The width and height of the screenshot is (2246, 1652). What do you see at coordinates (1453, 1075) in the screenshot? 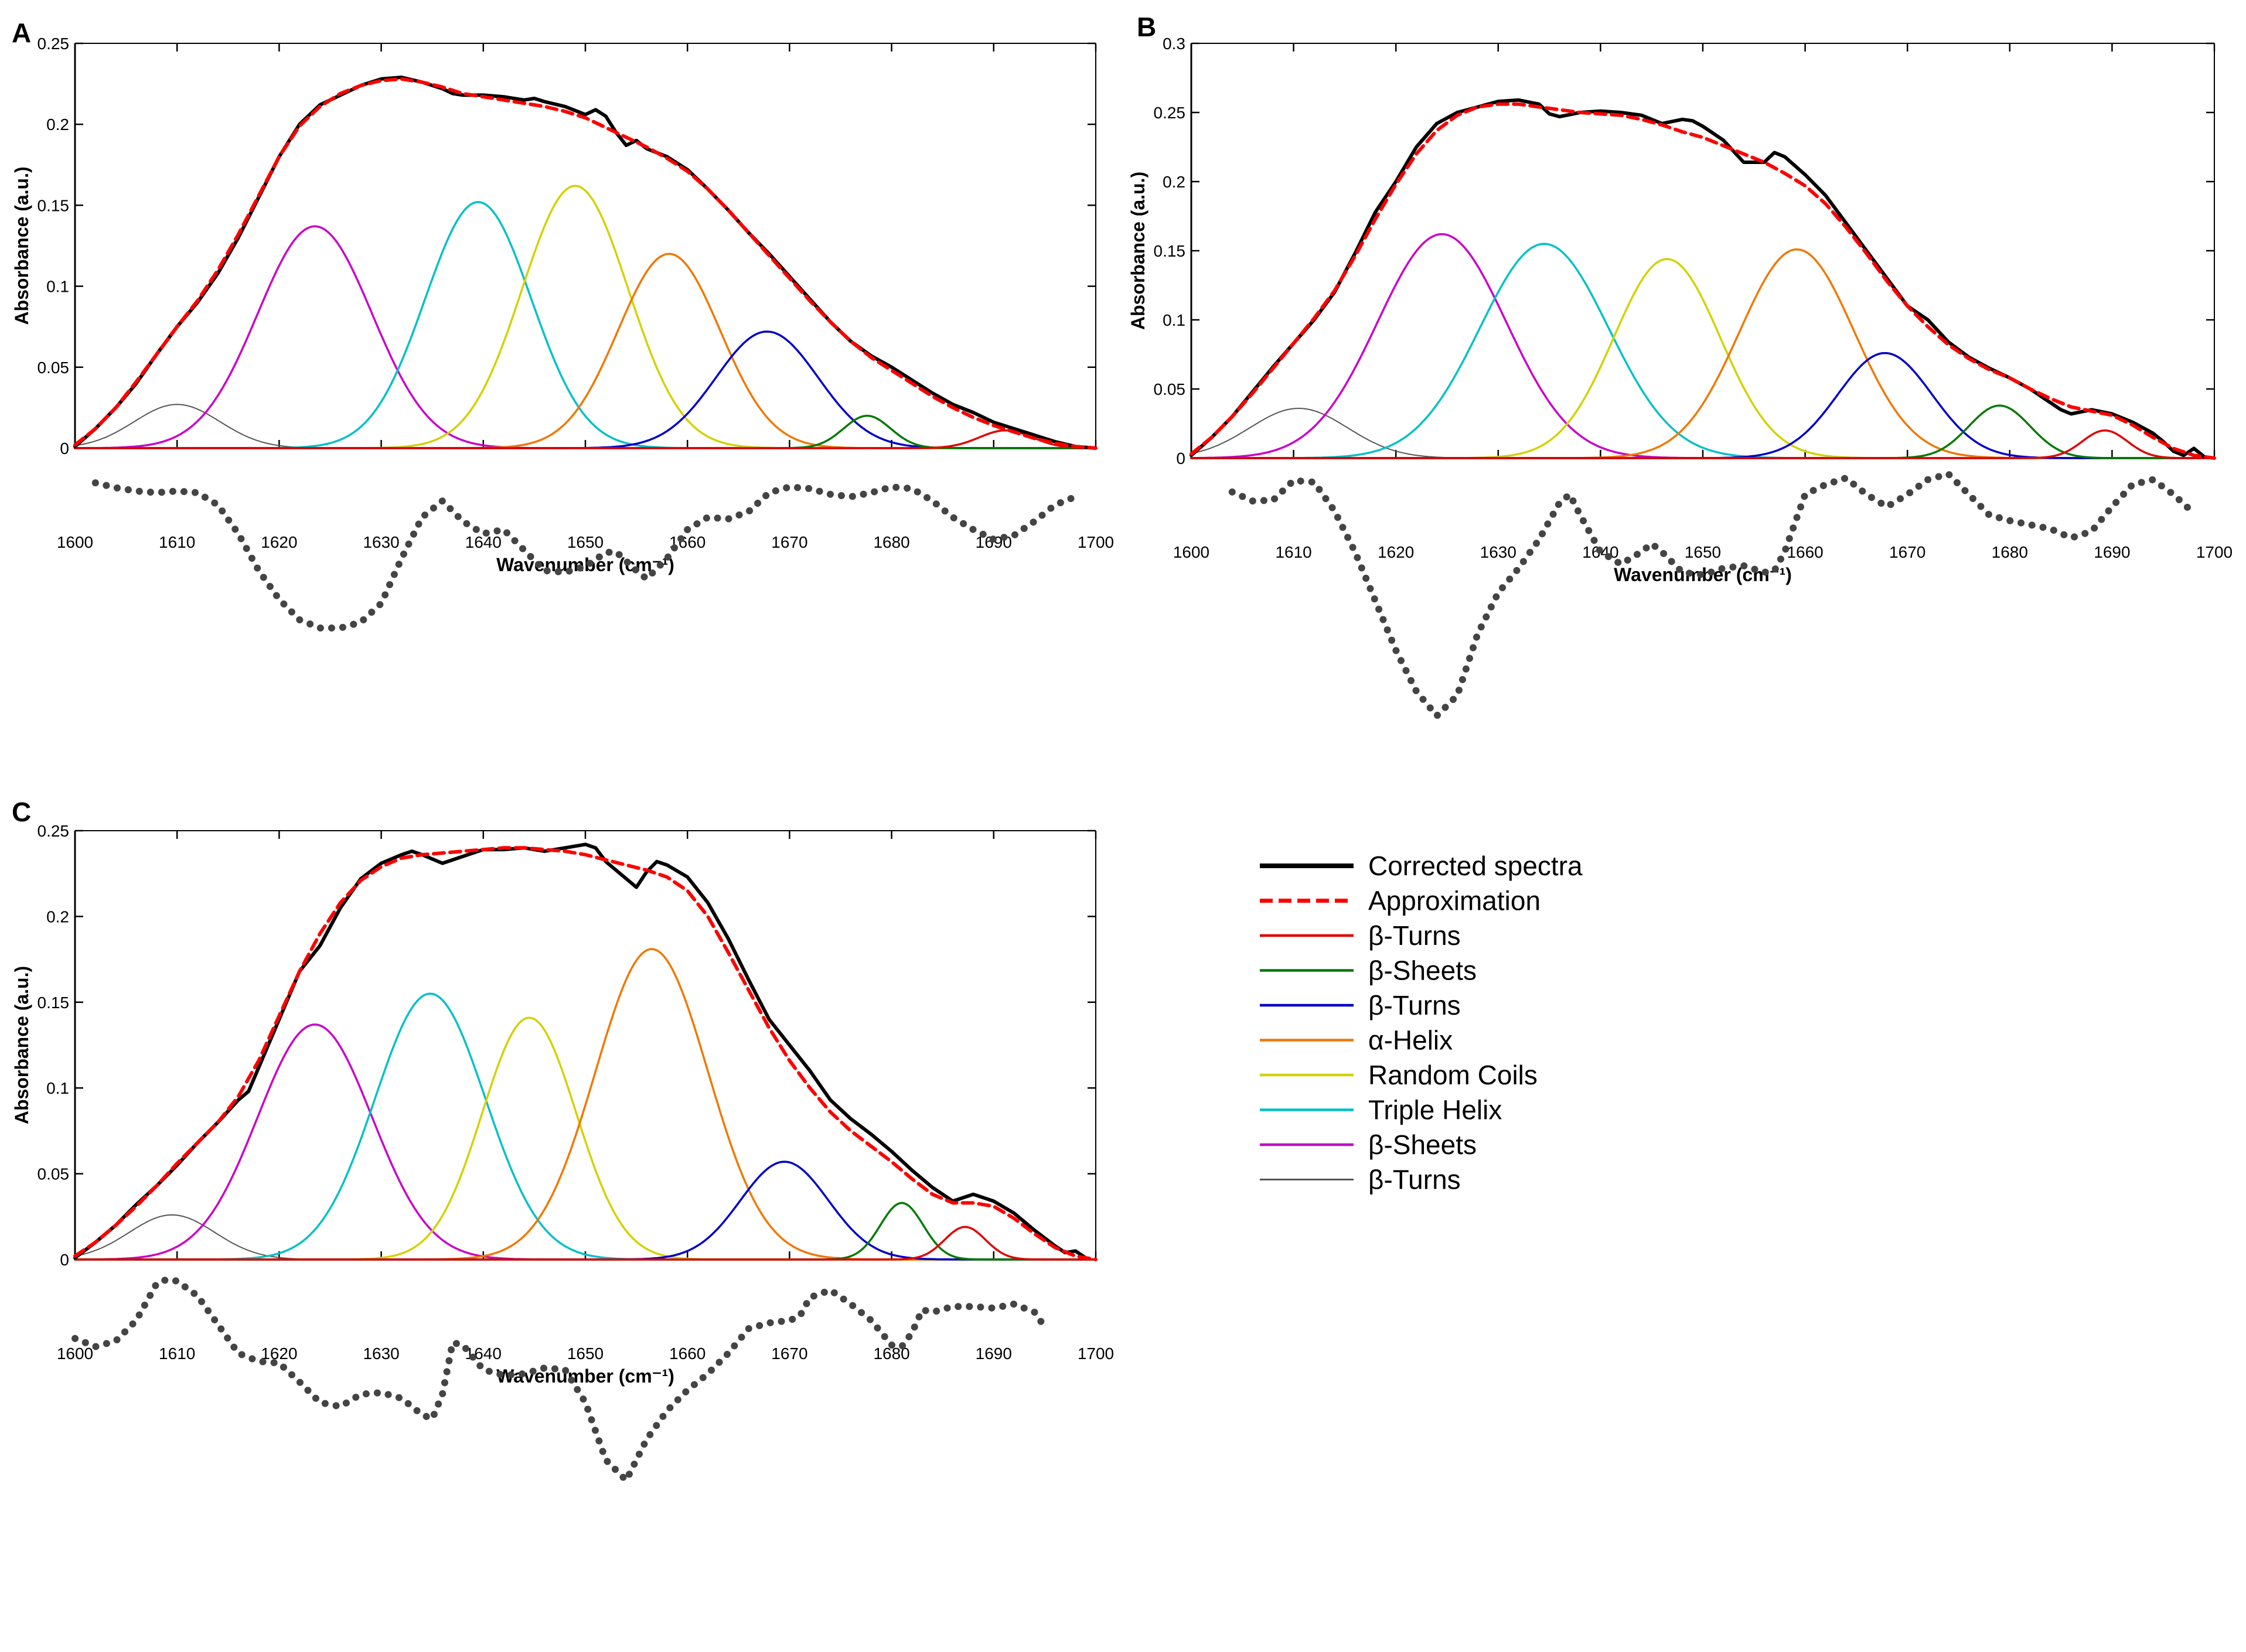
I see `legend-label: Random Coils` at bounding box center [1453, 1075].